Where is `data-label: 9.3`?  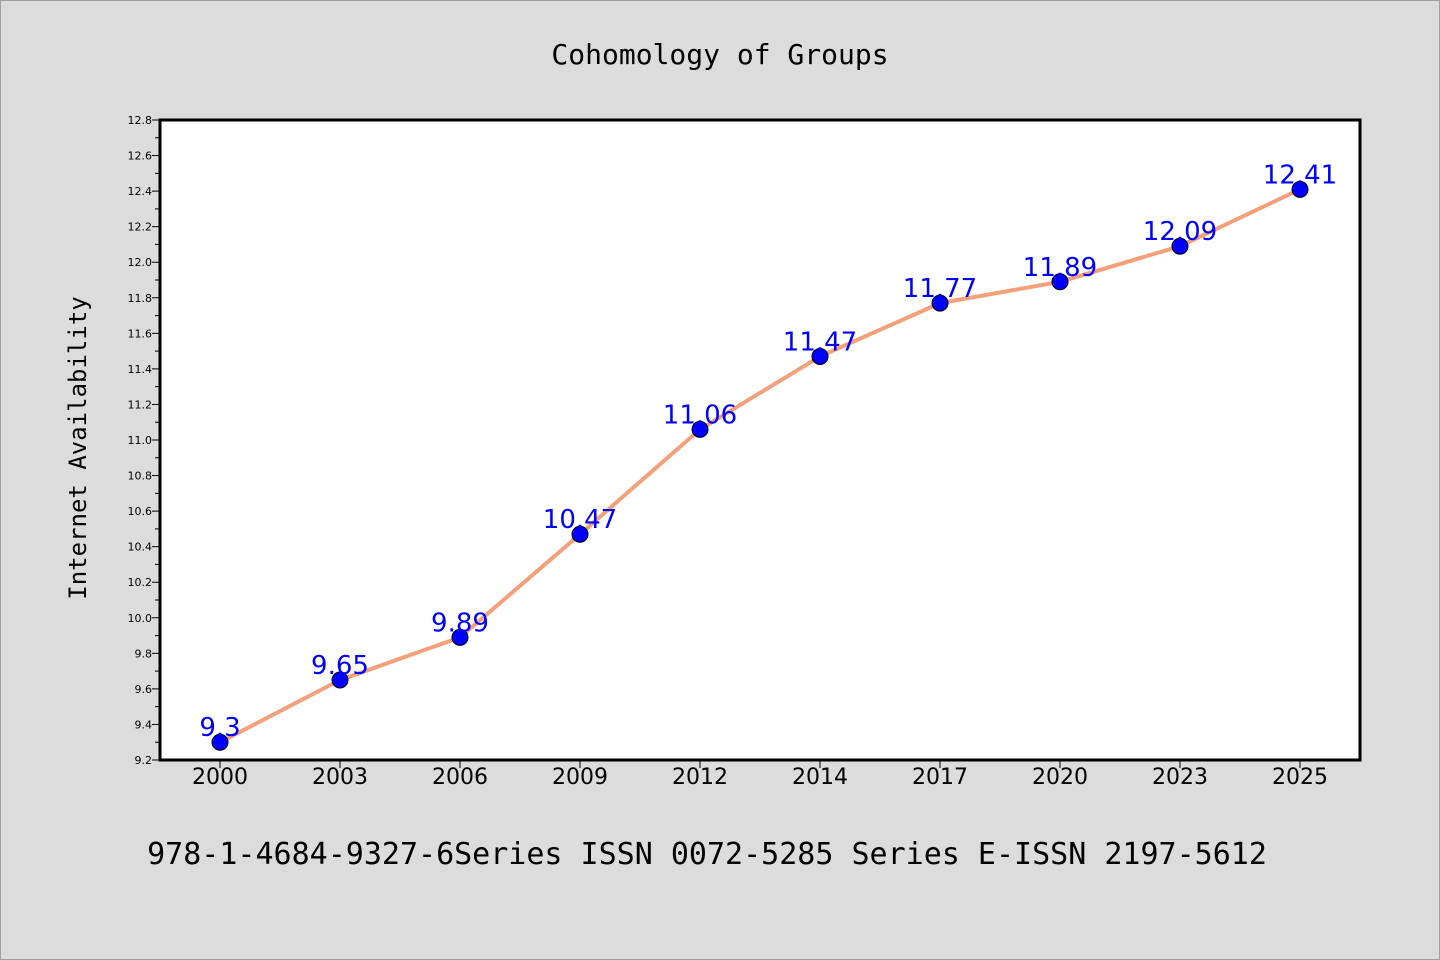 data-label: 9.3 is located at coordinates (219, 728).